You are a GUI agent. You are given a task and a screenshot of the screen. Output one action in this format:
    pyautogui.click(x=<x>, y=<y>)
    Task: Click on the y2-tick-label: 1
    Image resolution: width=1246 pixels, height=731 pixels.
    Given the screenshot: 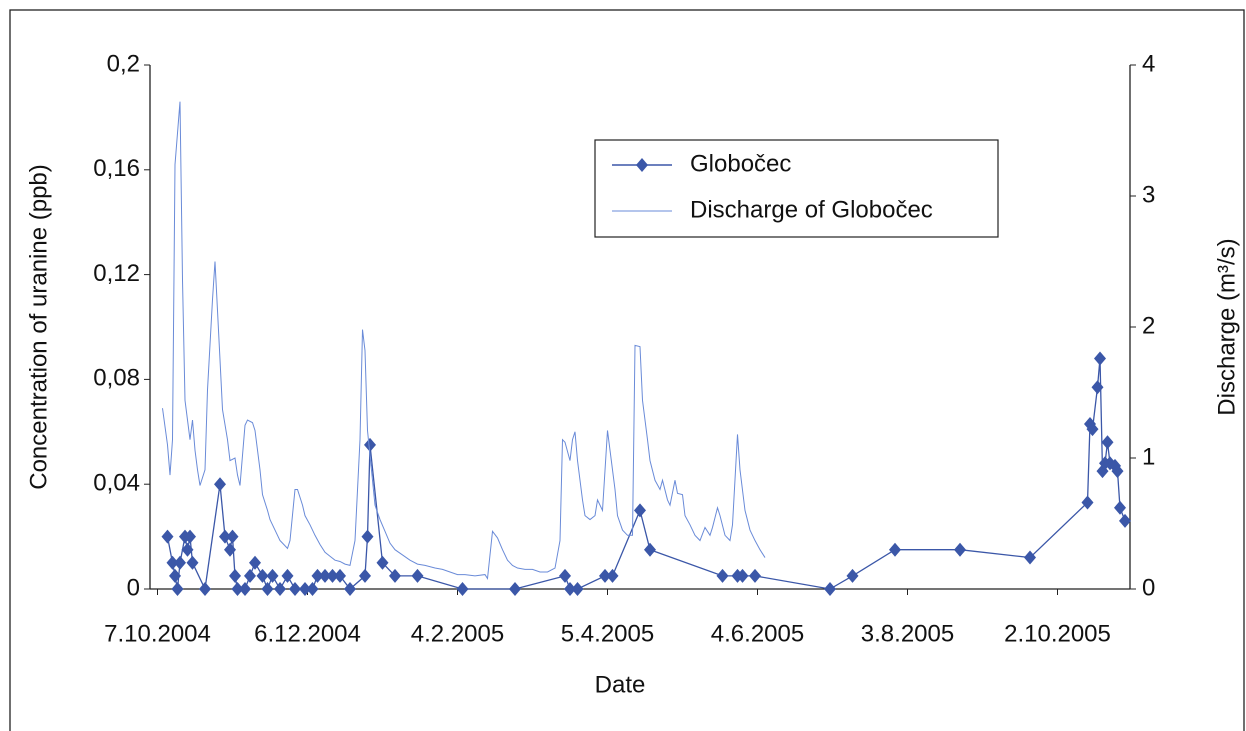 What is the action you would take?
    pyautogui.click(x=1148, y=456)
    